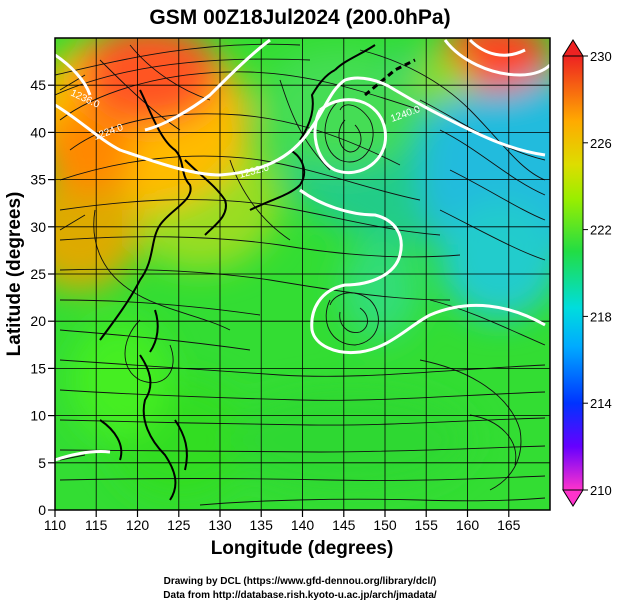  Describe the element at coordinates (509, 525) in the screenshot. I see `x-tick-label: 165` at that location.